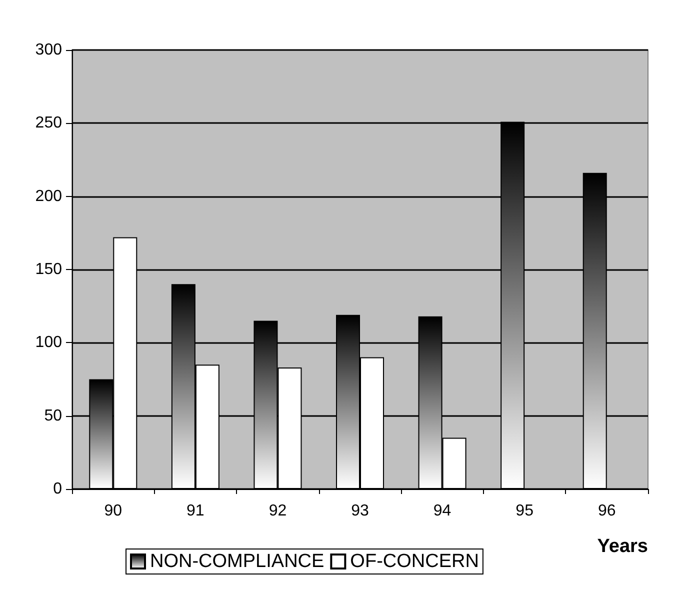 The height and width of the screenshot is (594, 691). What do you see at coordinates (48, 50) in the screenshot?
I see `y-tick-label: 300` at bounding box center [48, 50].